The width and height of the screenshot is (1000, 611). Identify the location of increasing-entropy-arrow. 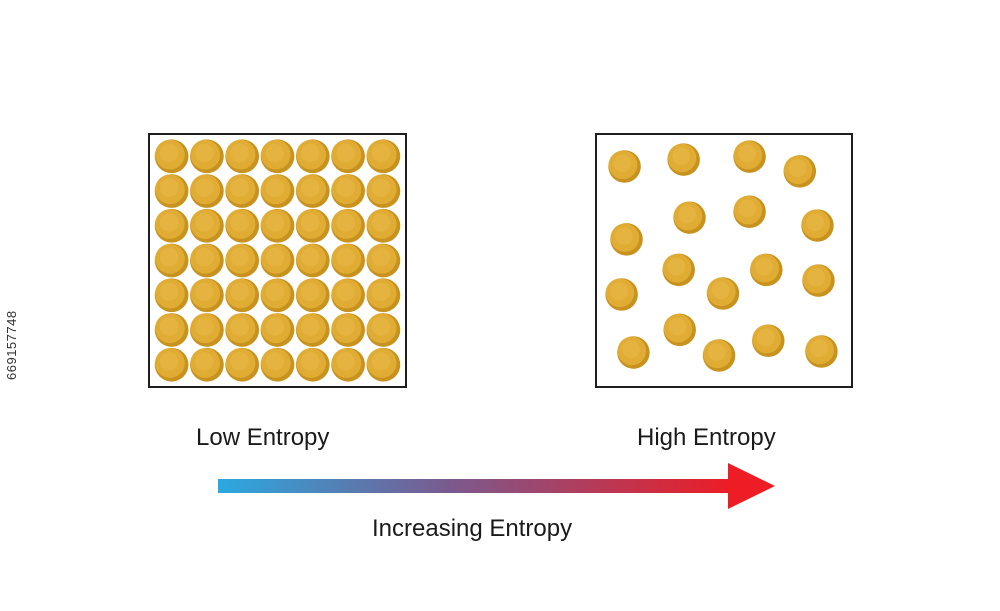
(496, 486).